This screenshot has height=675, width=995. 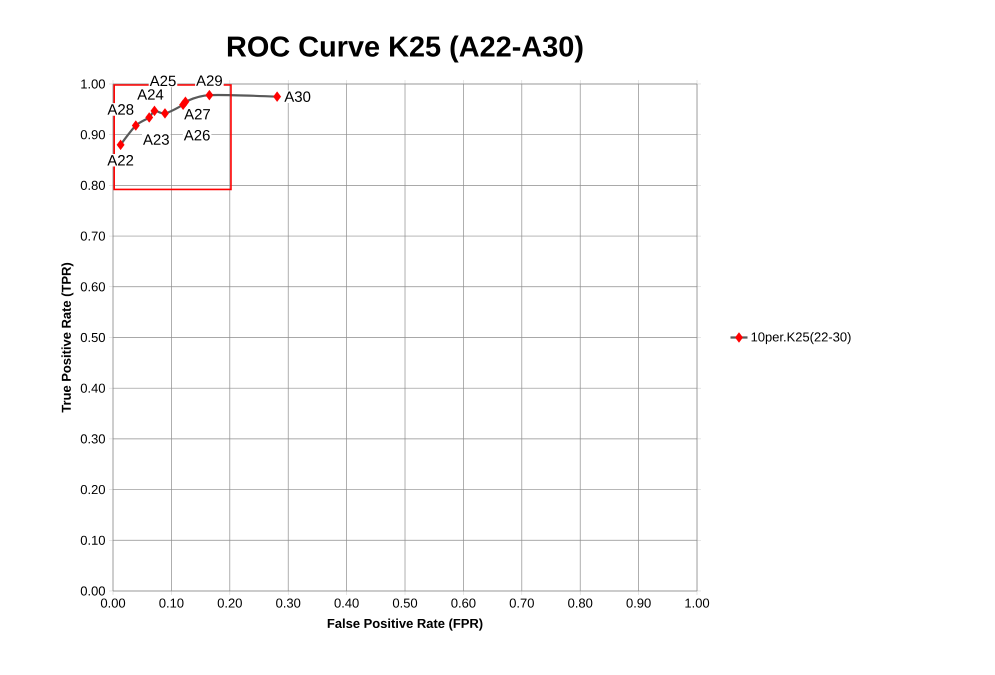 What do you see at coordinates (580, 603) in the screenshot?
I see `x-tick-label: 0.80` at bounding box center [580, 603].